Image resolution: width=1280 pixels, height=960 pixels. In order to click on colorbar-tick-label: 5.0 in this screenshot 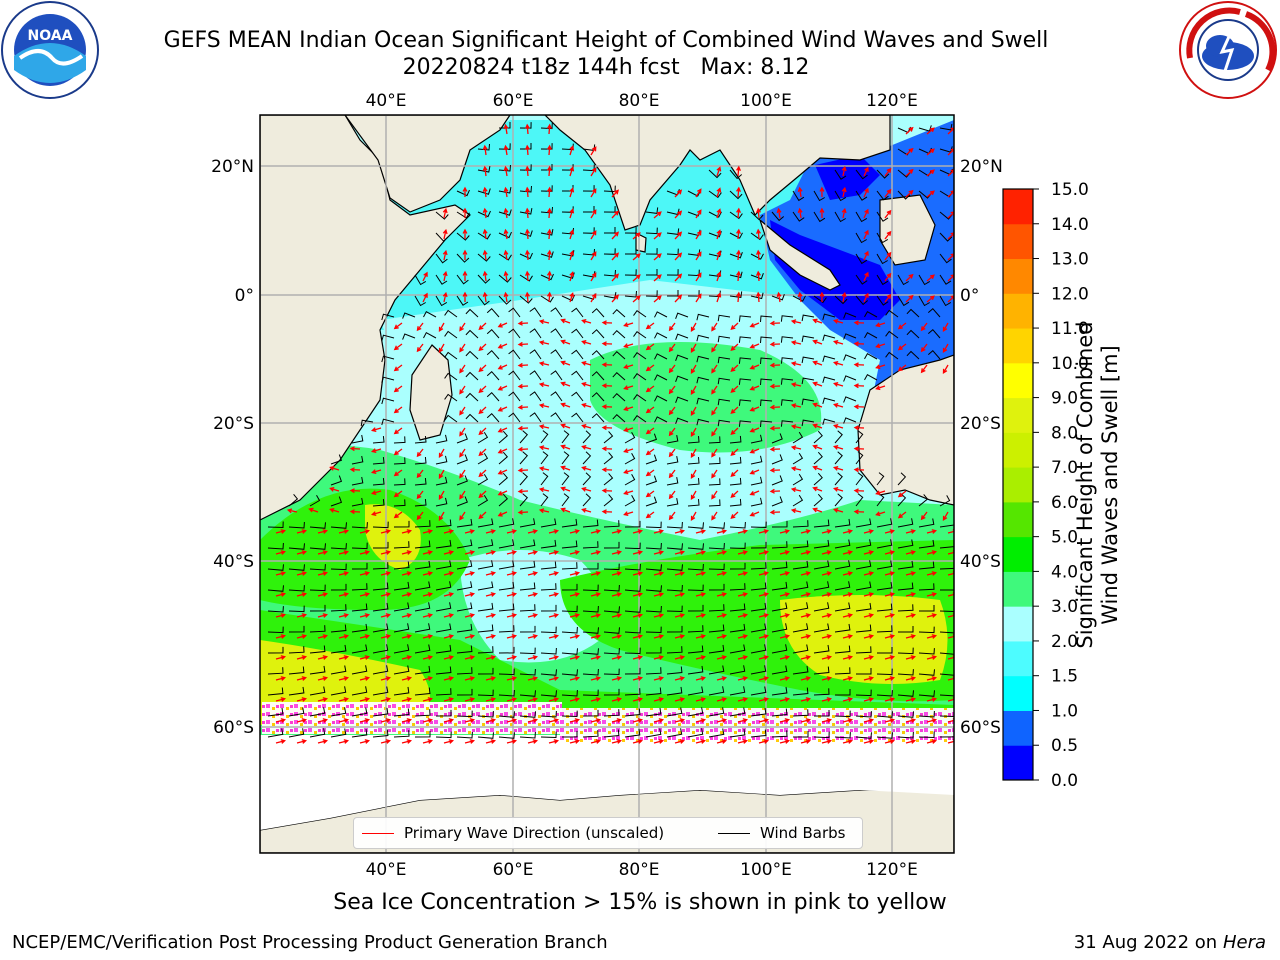, I will do `click(1064, 538)`.